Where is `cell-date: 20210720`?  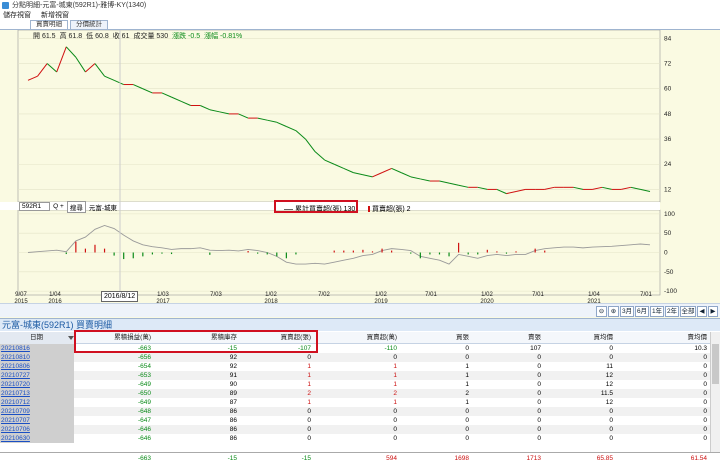 cell-date: 20210720 is located at coordinates (37, 384).